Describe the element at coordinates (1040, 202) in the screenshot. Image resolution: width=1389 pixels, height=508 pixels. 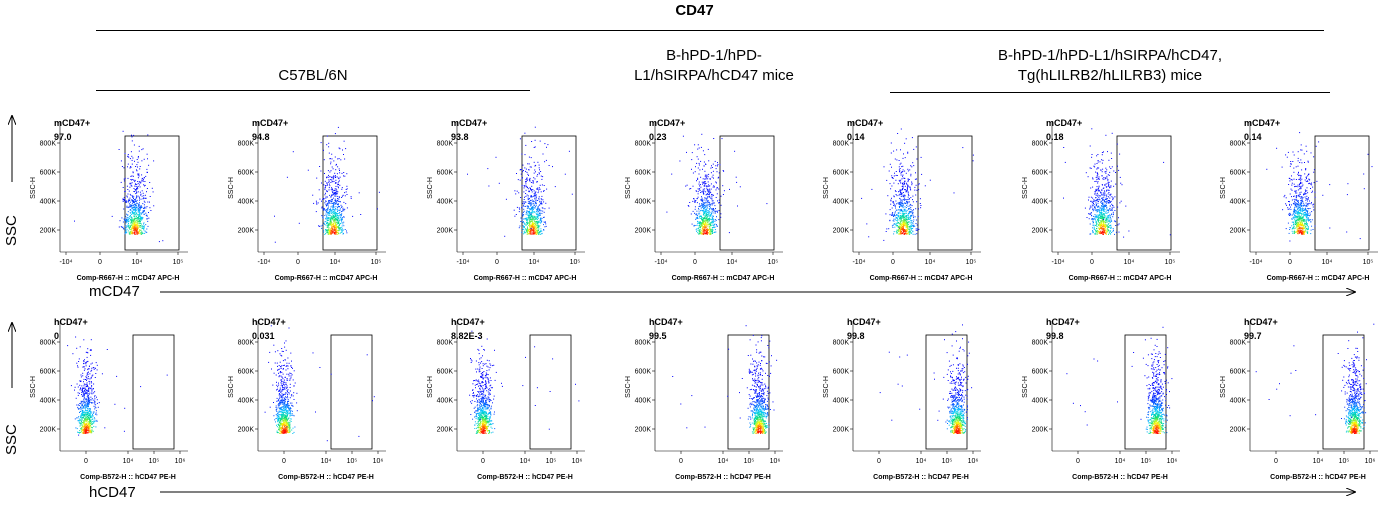
I see `y-tick-label: 400K` at that location.